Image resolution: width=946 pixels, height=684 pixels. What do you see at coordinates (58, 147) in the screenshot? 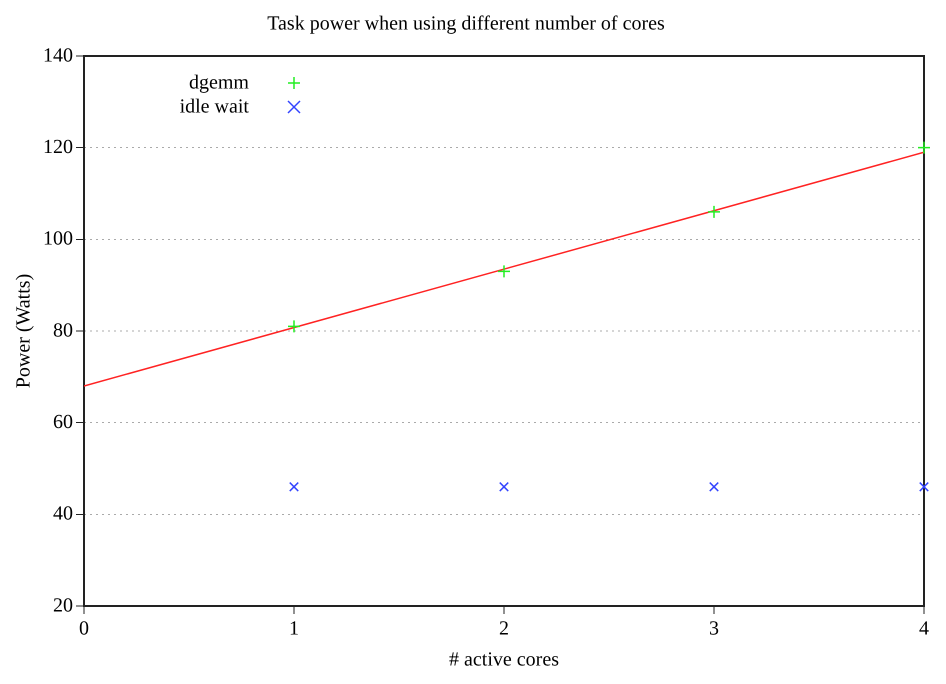
I see `y-tick-label: 120` at bounding box center [58, 147].